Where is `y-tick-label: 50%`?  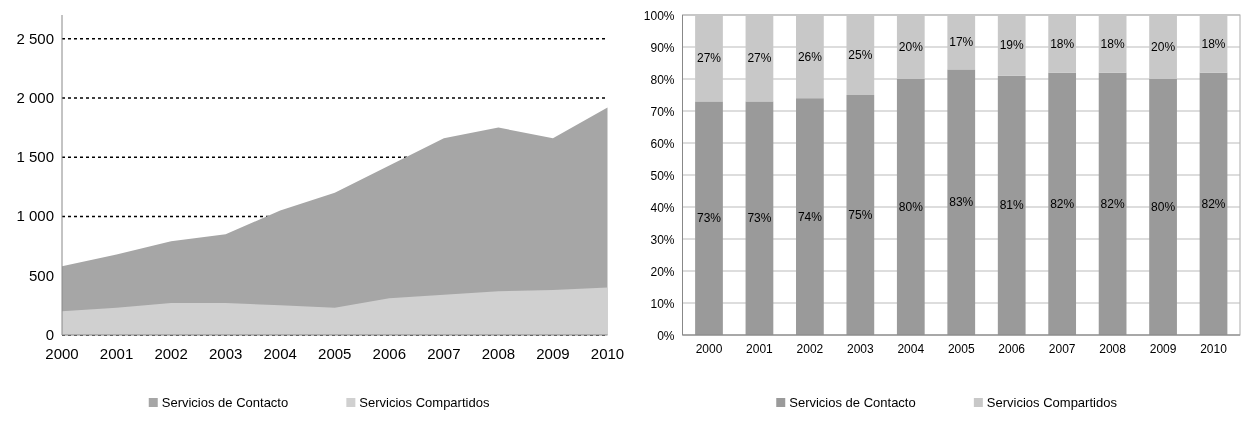
y-tick-label: 50% is located at coordinates (662, 176).